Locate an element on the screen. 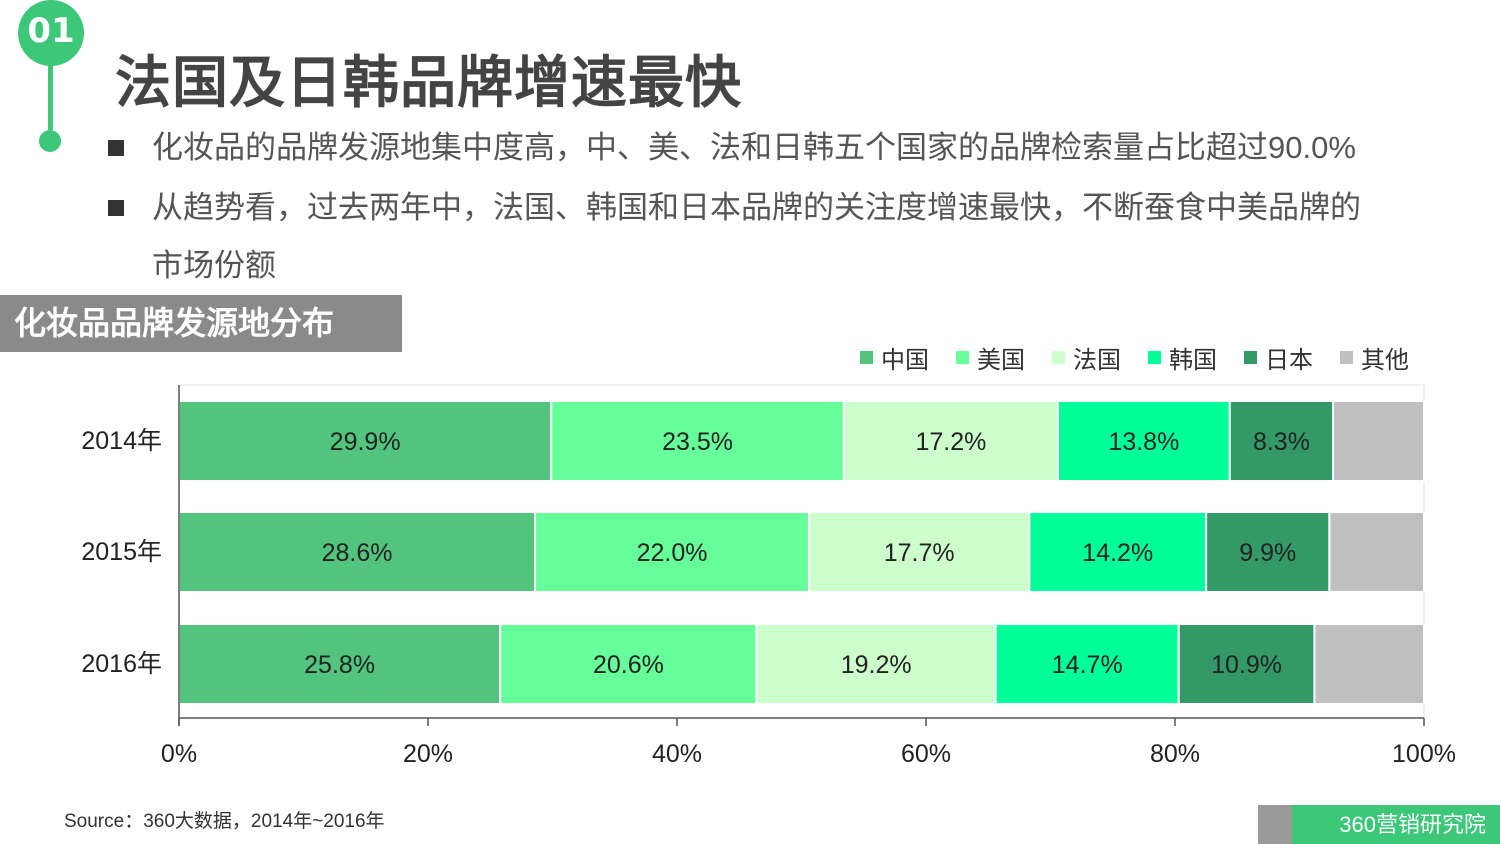  section-title: 化妆品品牌发源地分布 is located at coordinates (201, 323).